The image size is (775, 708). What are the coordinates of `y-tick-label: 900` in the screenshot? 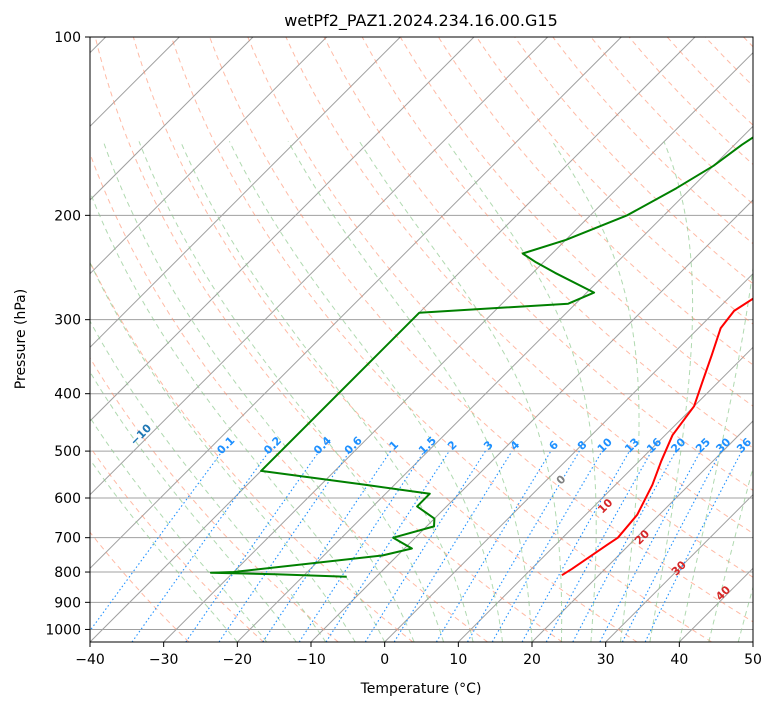 It's located at (67, 603).